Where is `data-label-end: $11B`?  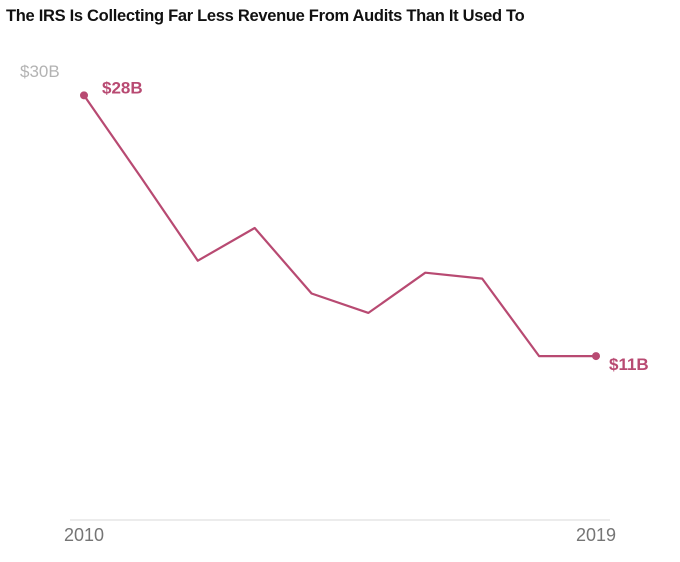
data-label-end: $11B is located at coordinates (629, 364).